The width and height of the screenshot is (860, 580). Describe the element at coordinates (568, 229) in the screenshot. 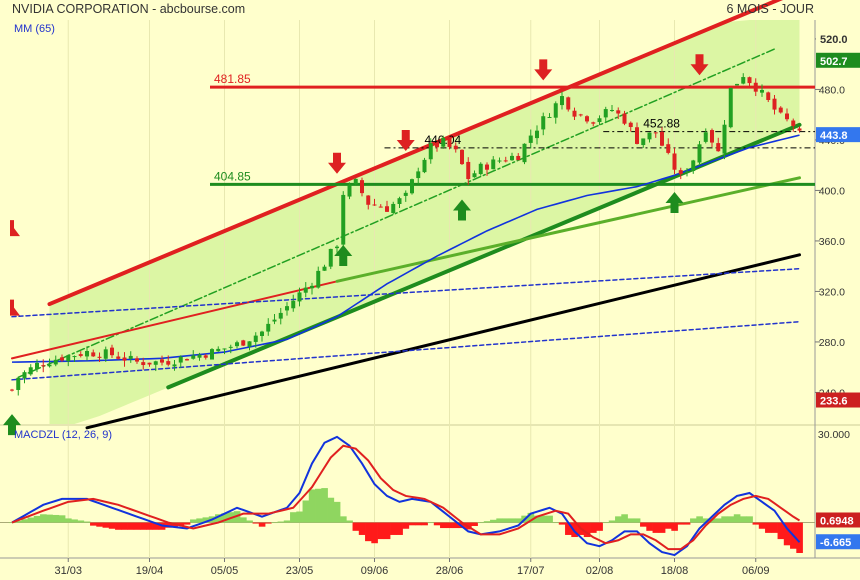

I see `fan-line-green` at that location.